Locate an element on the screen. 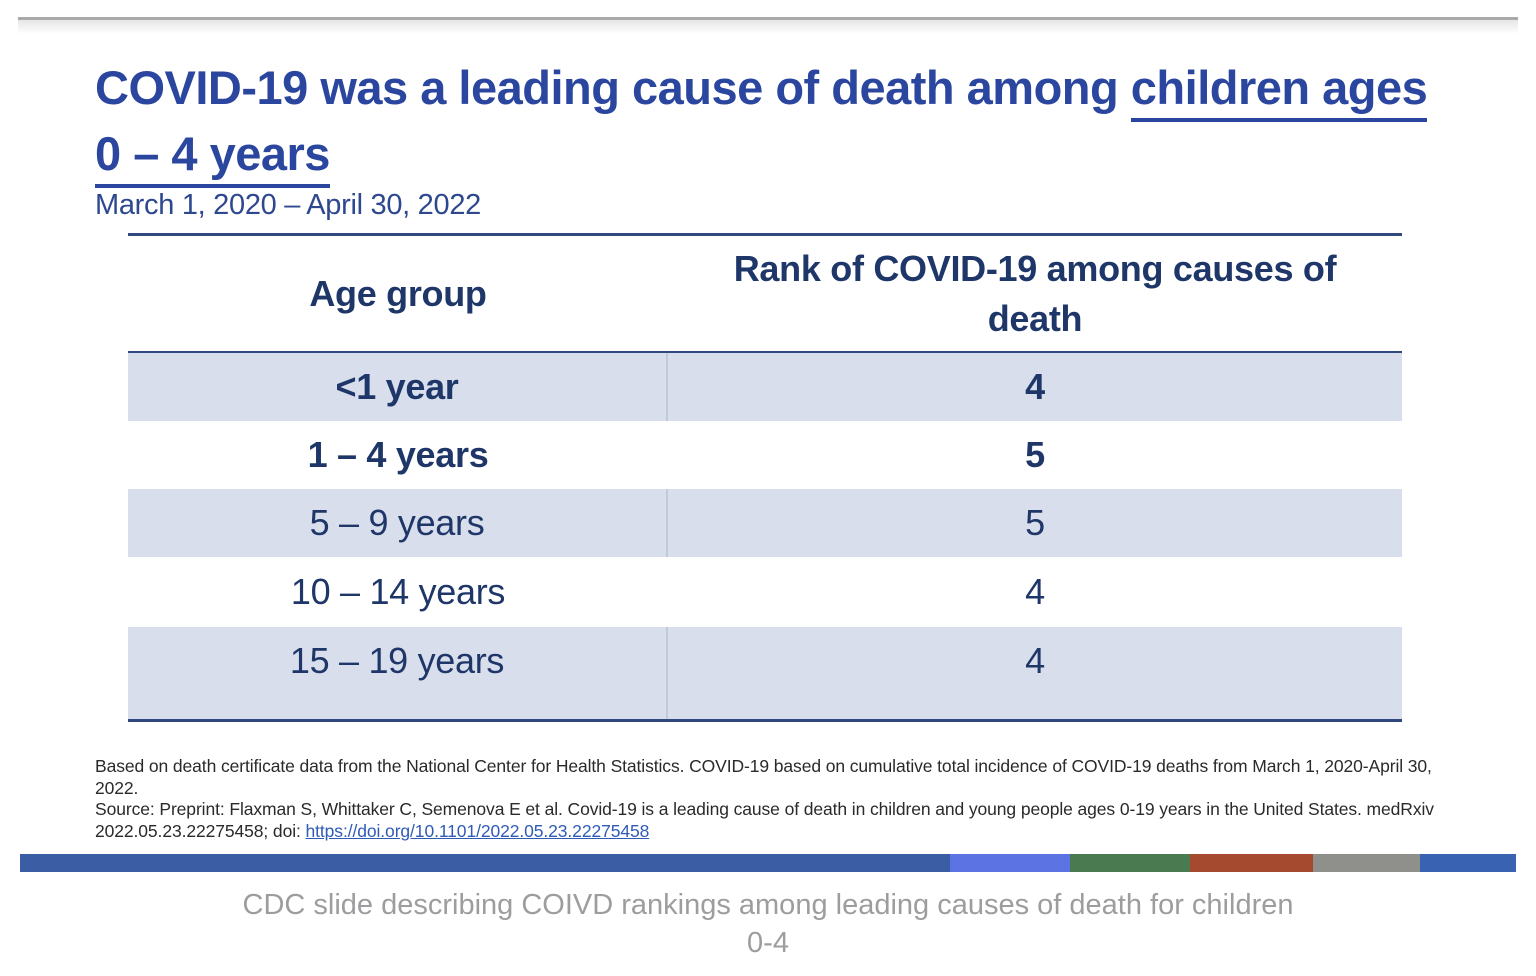  table-row: 15 – 19 years 4 is located at coordinates (765, 673).